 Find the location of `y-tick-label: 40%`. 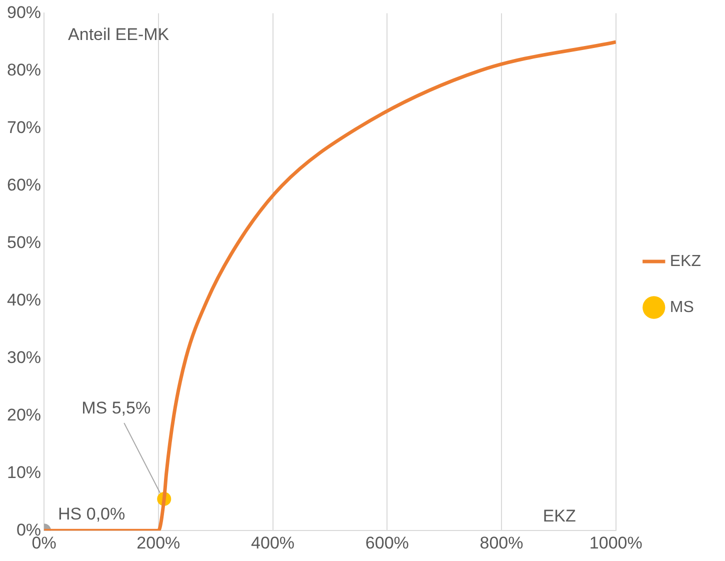

y-tick-label: 40% is located at coordinates (24, 300).